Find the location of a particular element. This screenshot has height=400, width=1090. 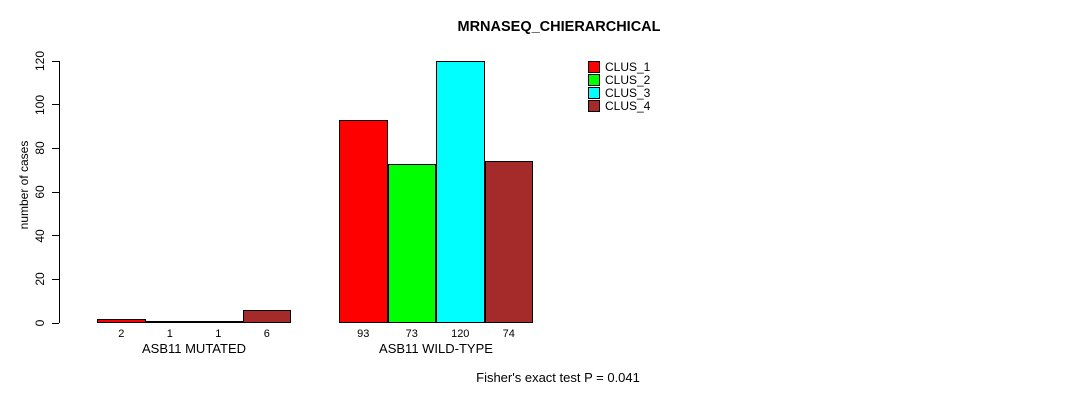

y-axis-label: number of cases is located at coordinates (24, 185).